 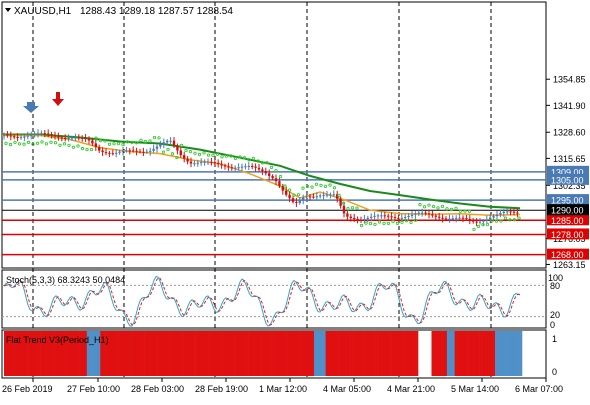 What do you see at coordinates (8, 10) in the screenshot?
I see `collapse-triangle-icon` at bounding box center [8, 10].